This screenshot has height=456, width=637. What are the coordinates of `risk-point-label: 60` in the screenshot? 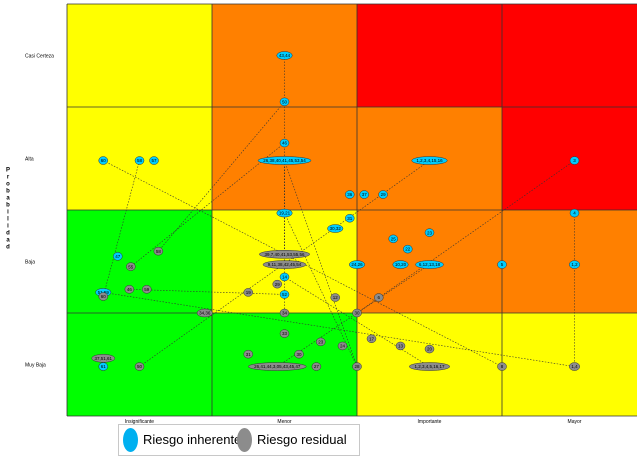 It's located at (104, 296).